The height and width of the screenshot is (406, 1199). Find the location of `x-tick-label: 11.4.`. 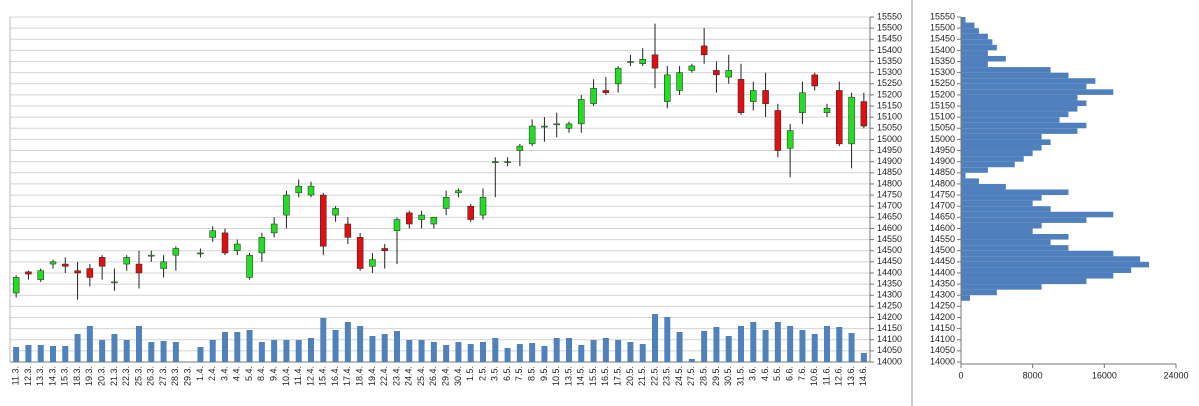

x-tick-label: 11.4. is located at coordinates (298, 375).